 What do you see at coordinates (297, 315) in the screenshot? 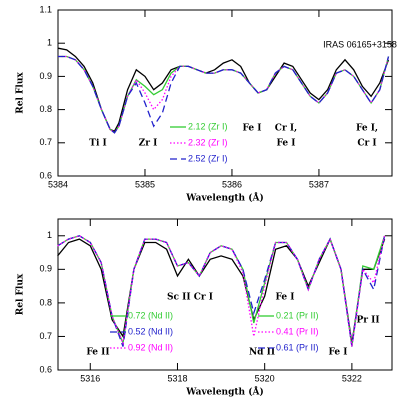
I see `legend-label: 0.21 (Pr II)` at bounding box center [297, 315].